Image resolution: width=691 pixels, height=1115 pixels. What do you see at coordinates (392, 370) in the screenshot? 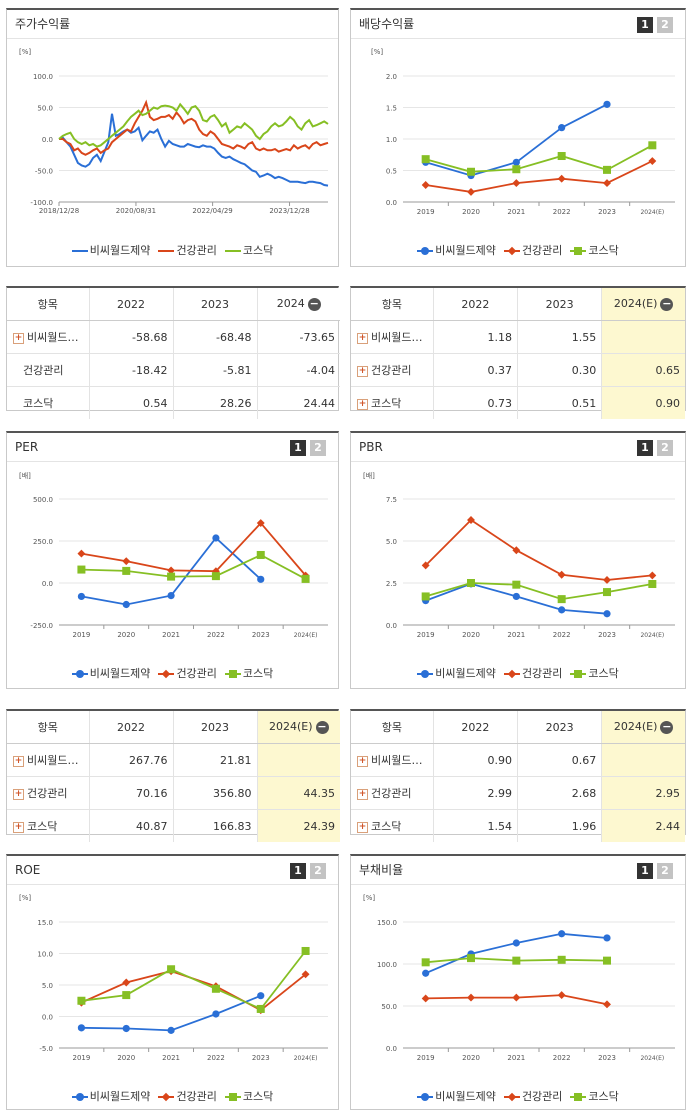
I see `row-label: + 건강관리` at bounding box center [392, 370].